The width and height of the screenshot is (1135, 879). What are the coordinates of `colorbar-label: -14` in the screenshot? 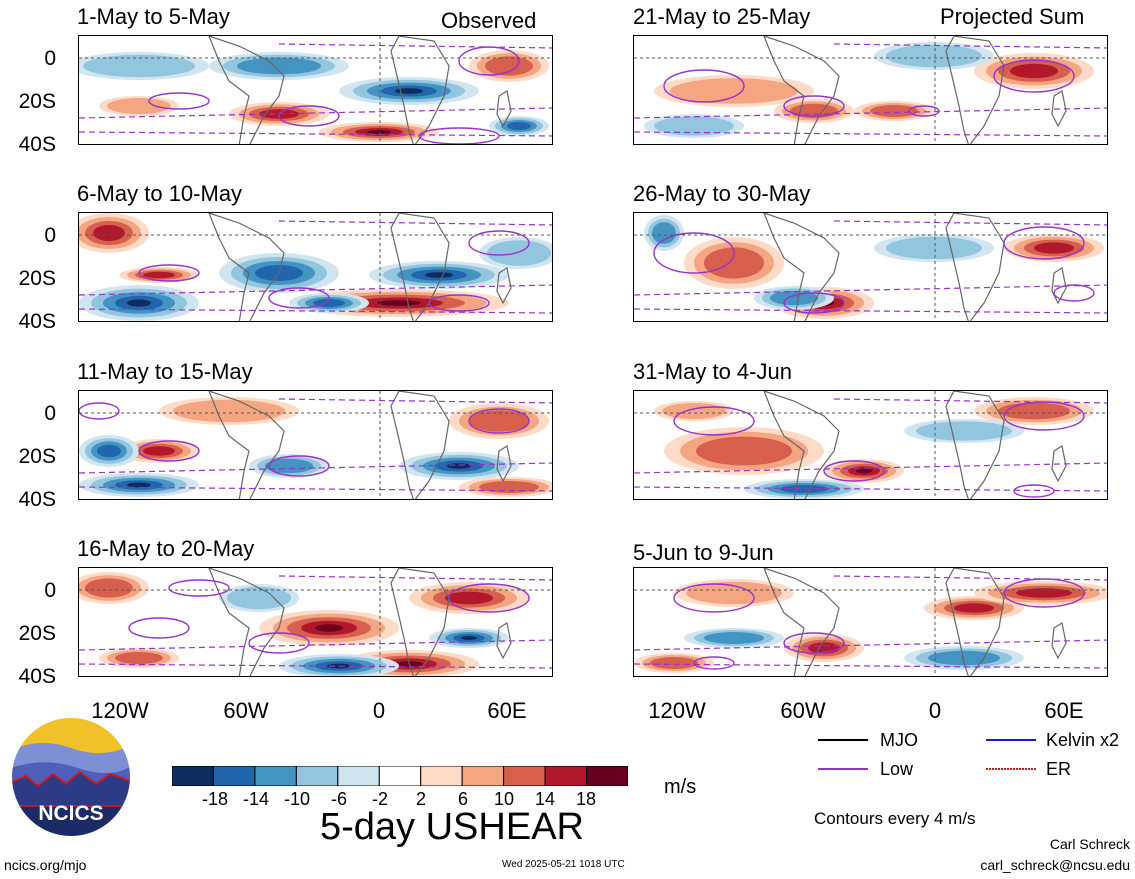 It's located at (255, 799).